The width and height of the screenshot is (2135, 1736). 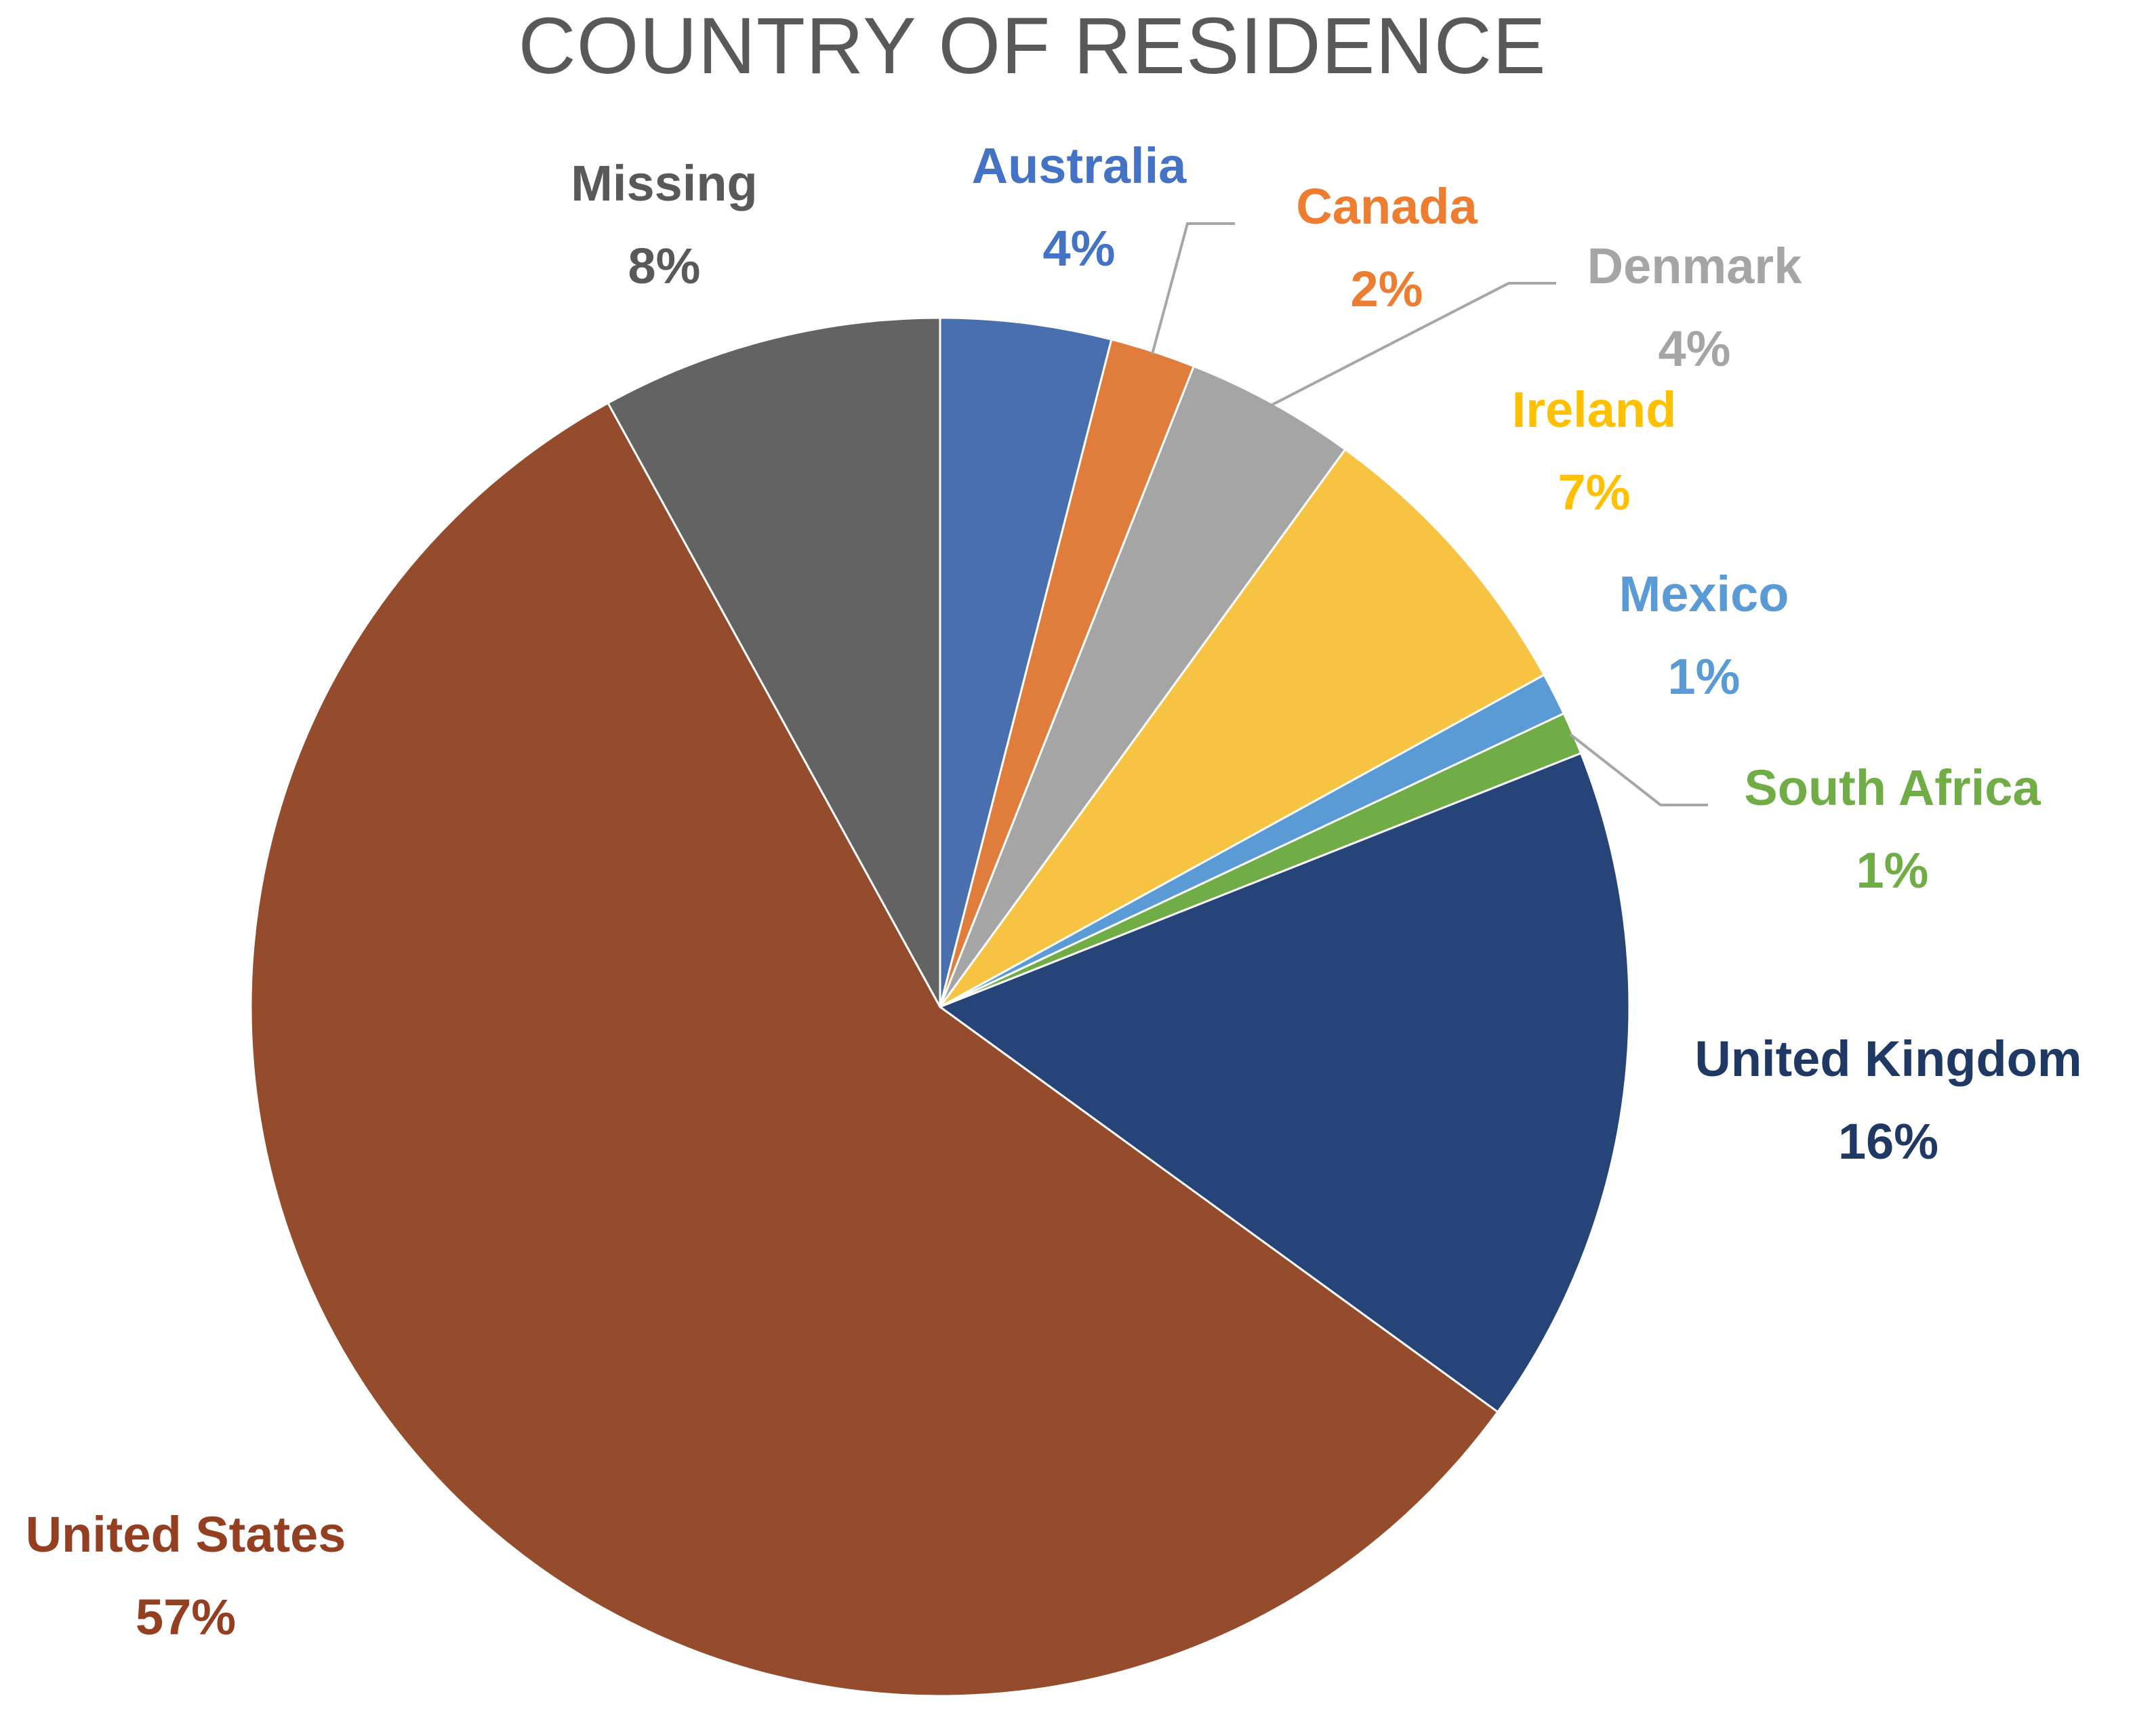 I want to click on slice-label-missing: Missing 8%, so click(x=664, y=224).